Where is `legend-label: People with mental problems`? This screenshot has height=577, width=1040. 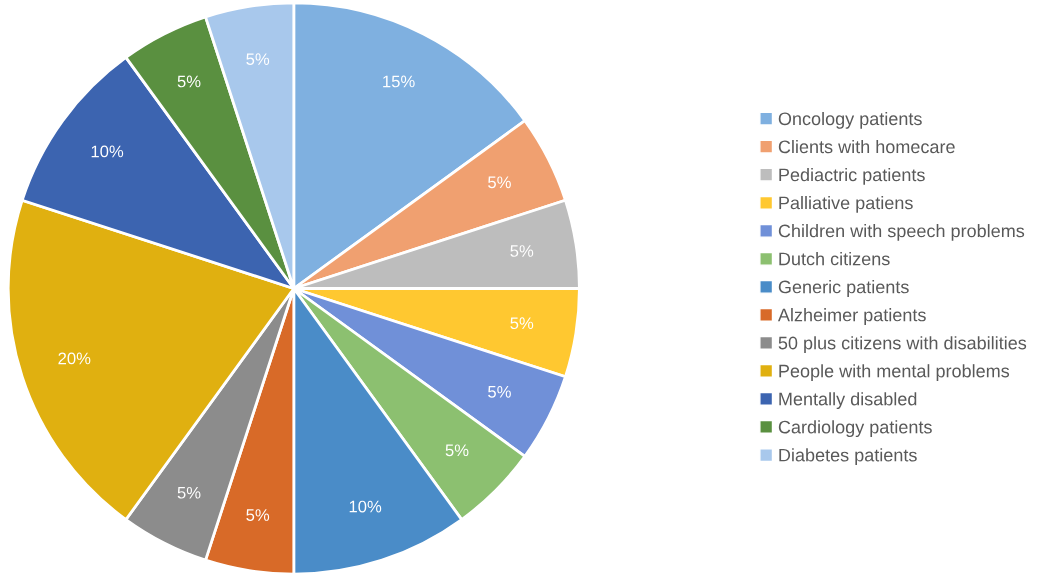
legend-label: People with mental problems is located at coordinates (894, 372).